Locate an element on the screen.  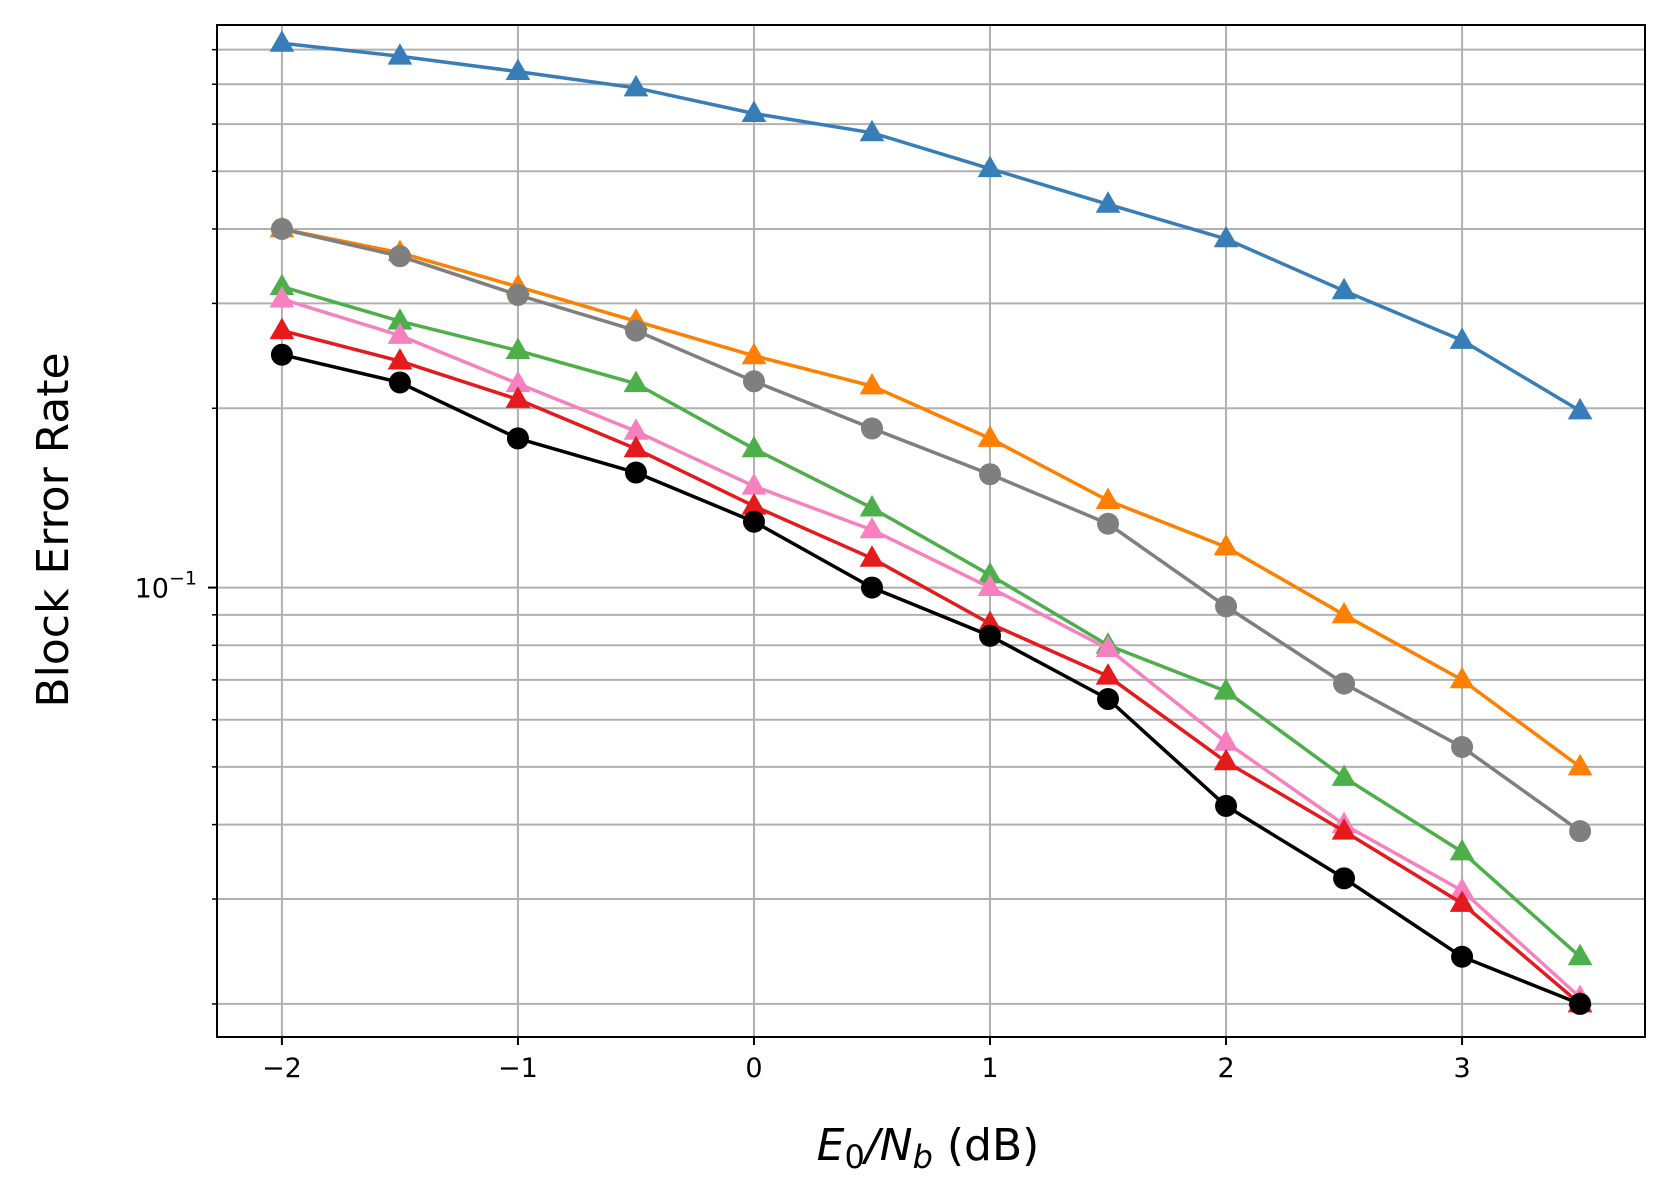
x-tick-label: 0 is located at coordinates (753, 1068).